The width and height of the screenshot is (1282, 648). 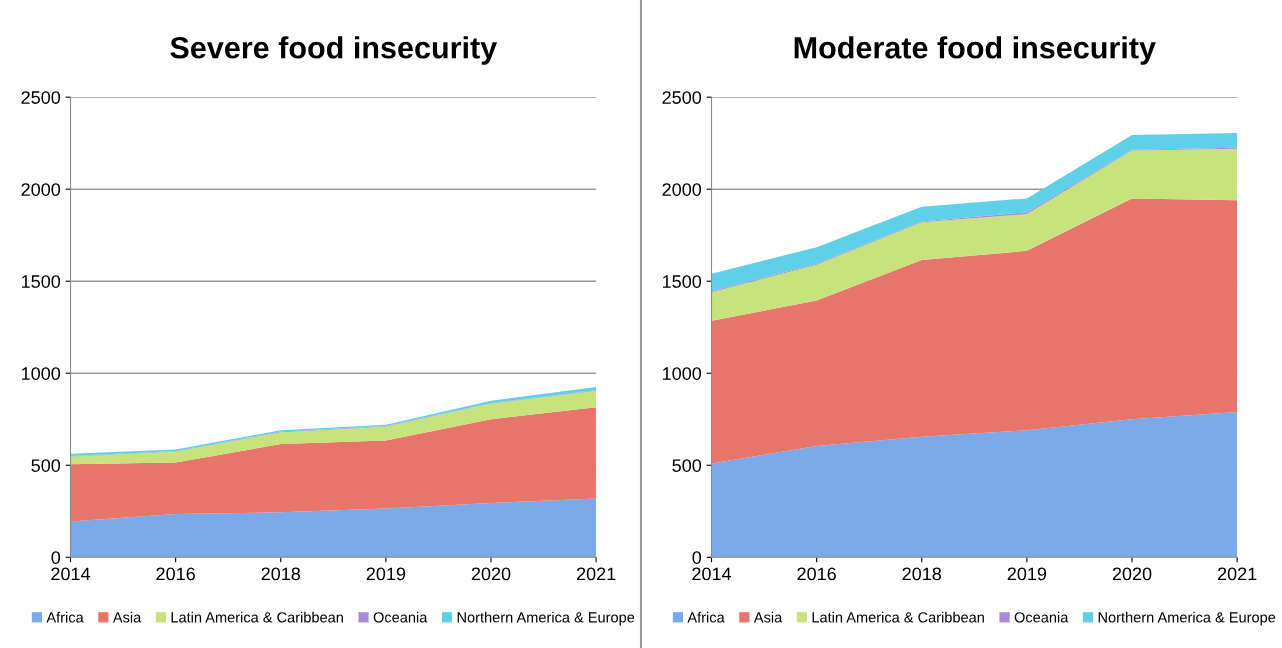 What do you see at coordinates (334, 50) in the screenshot?
I see `chart-title: Severe food insecurity` at bounding box center [334, 50].